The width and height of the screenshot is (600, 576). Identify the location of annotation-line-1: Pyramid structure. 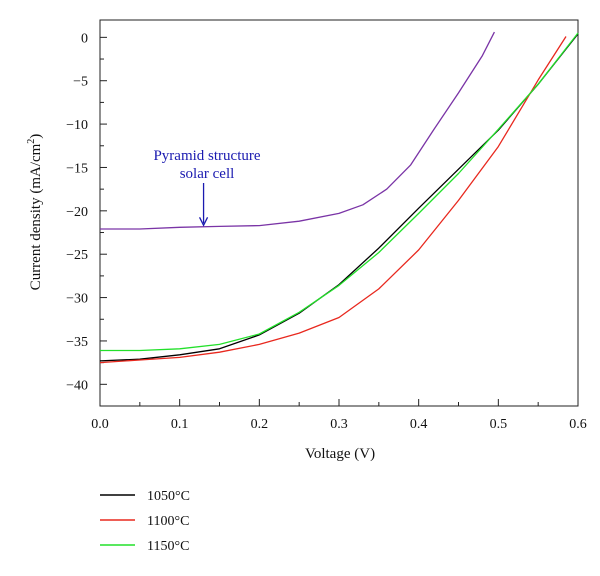
(206, 156).